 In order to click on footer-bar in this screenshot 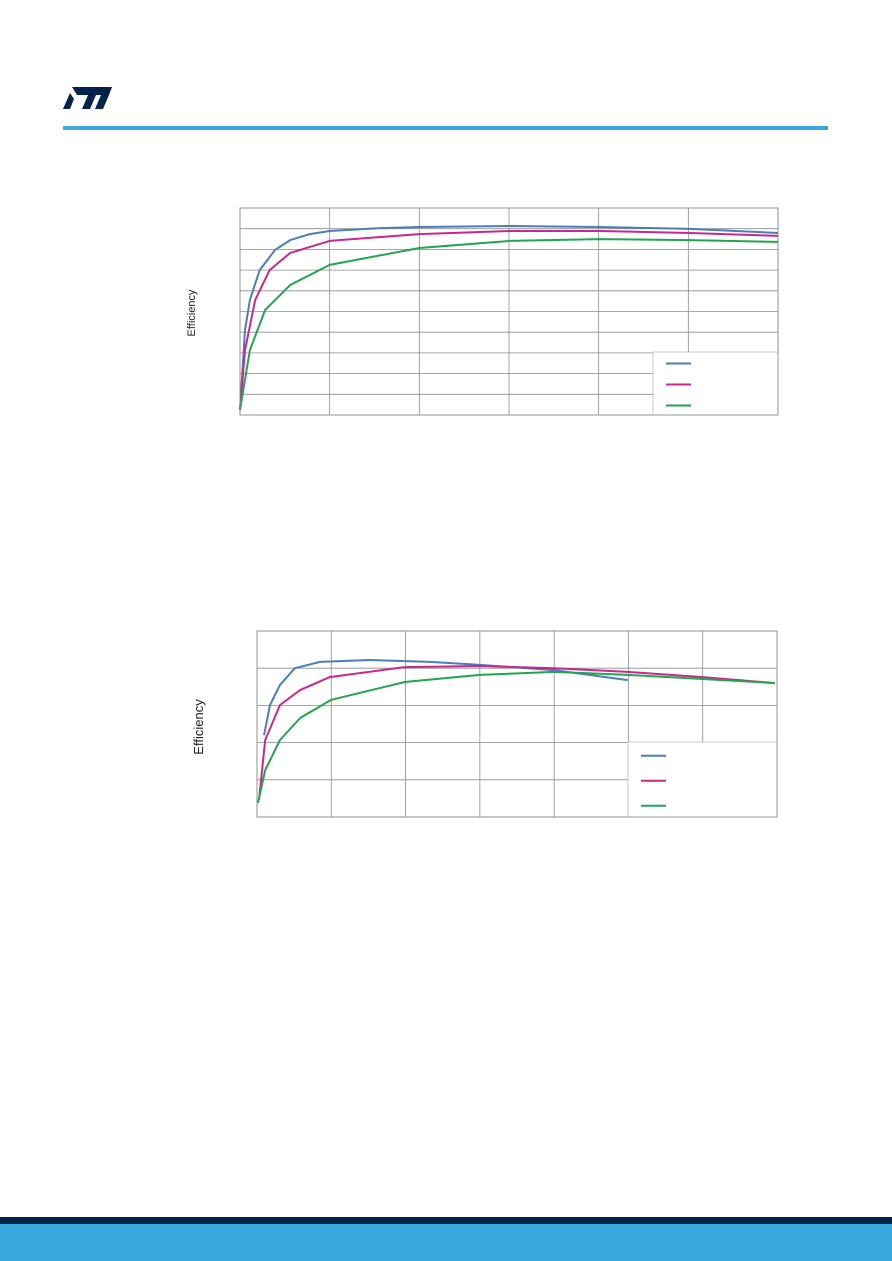, I will do `click(446, 1242)`.